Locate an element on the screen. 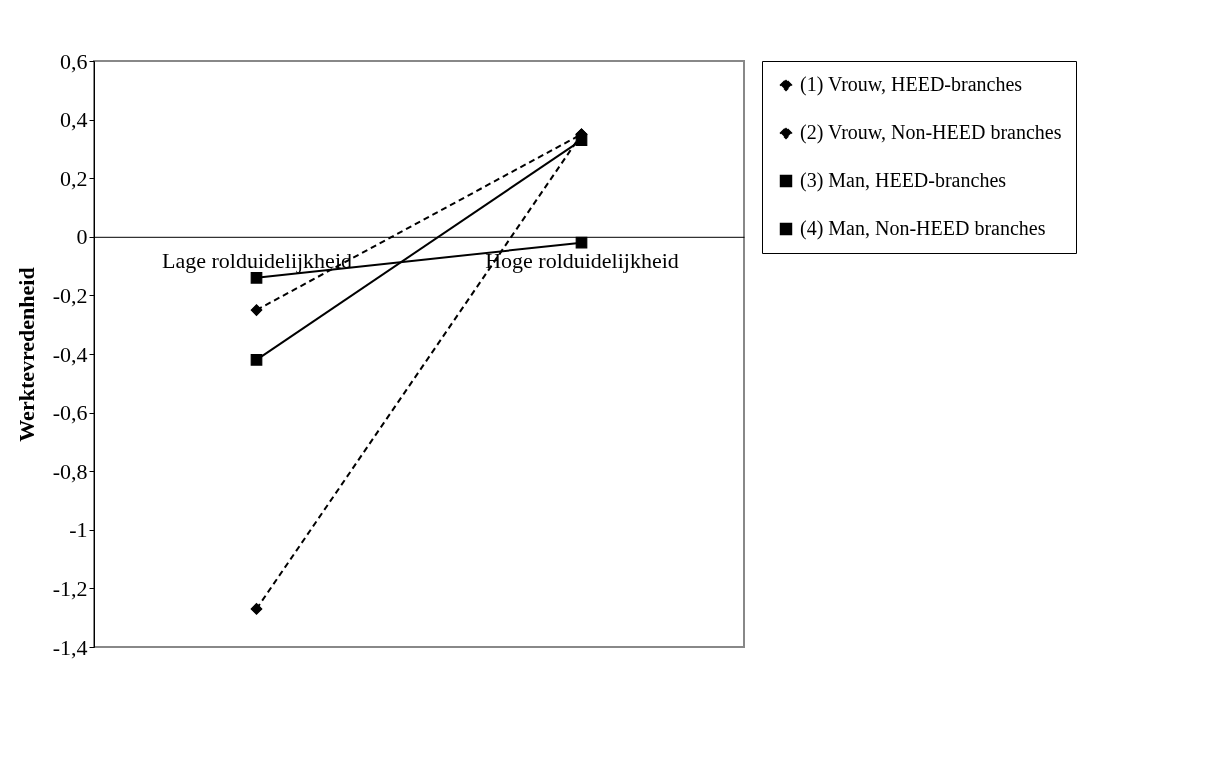  y-tick-label: 0 is located at coordinates (82, 237).